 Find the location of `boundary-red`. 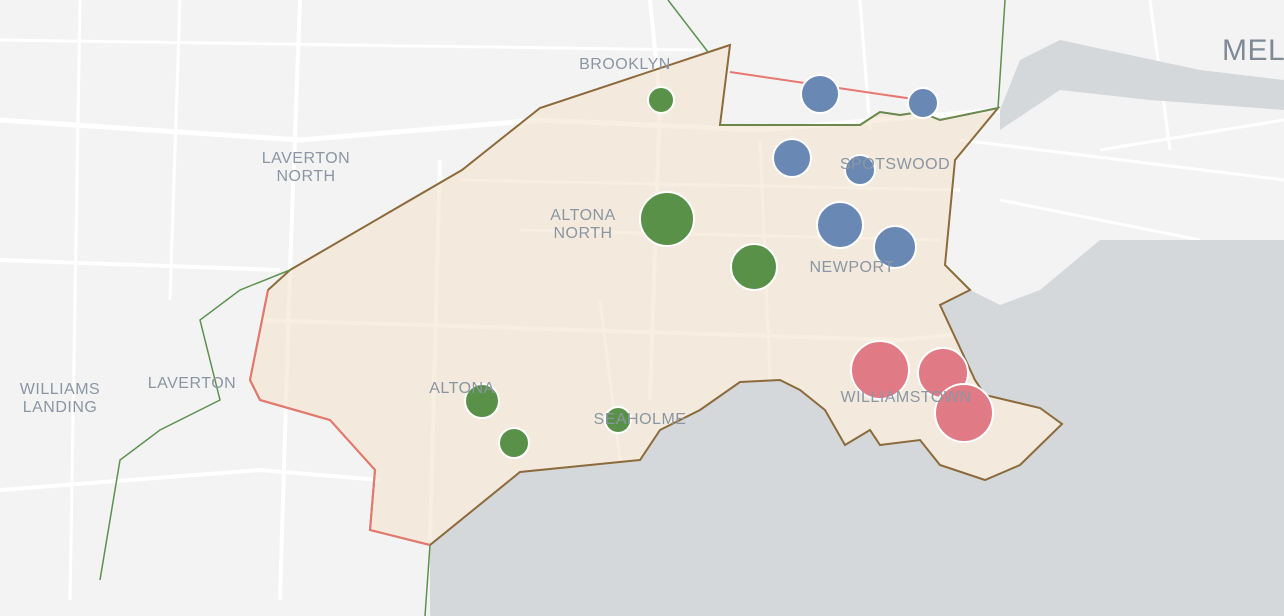

boundary-red is located at coordinates (339, 417).